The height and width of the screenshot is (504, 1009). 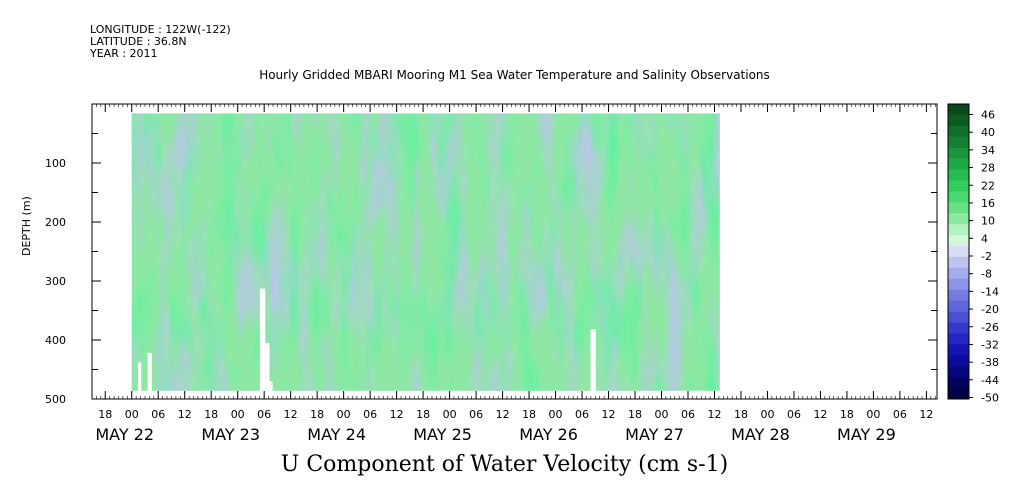 What do you see at coordinates (988, 115) in the screenshot?
I see `colorbar-label: 46` at bounding box center [988, 115].